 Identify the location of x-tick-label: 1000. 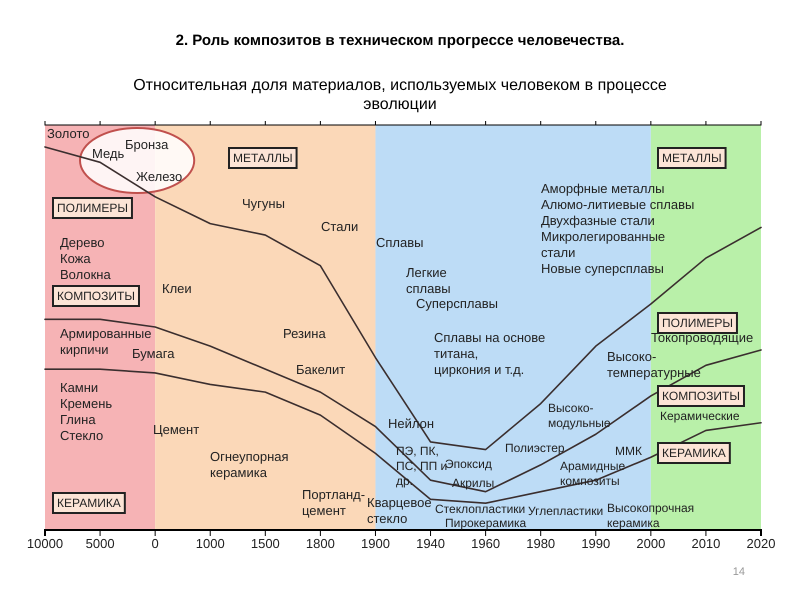
(210, 544).